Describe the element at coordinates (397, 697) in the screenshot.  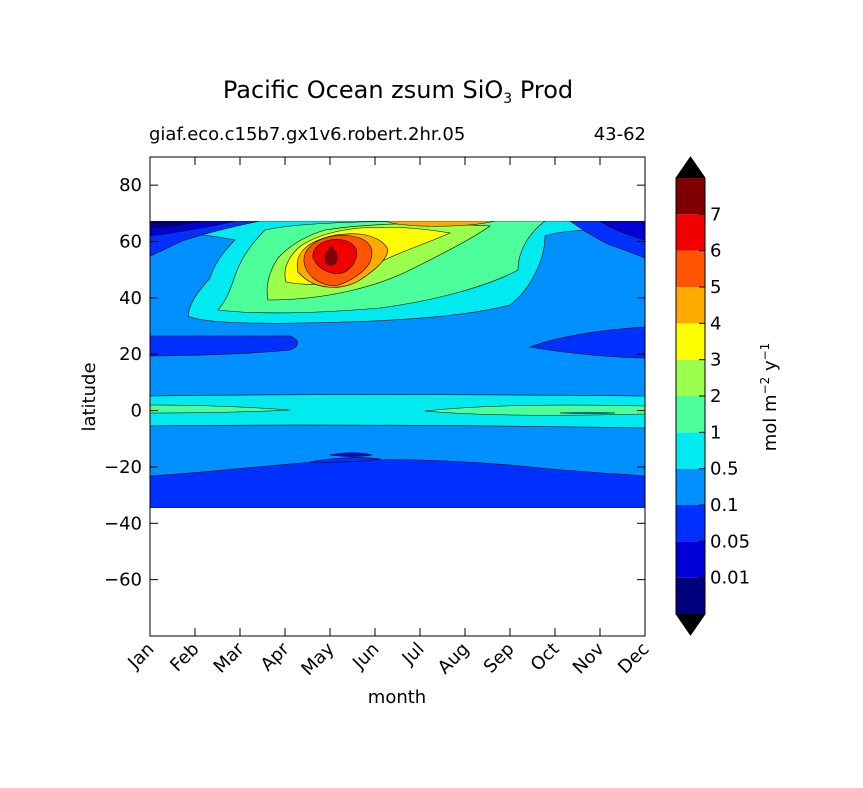
I see `x-axis-label: month` at that location.